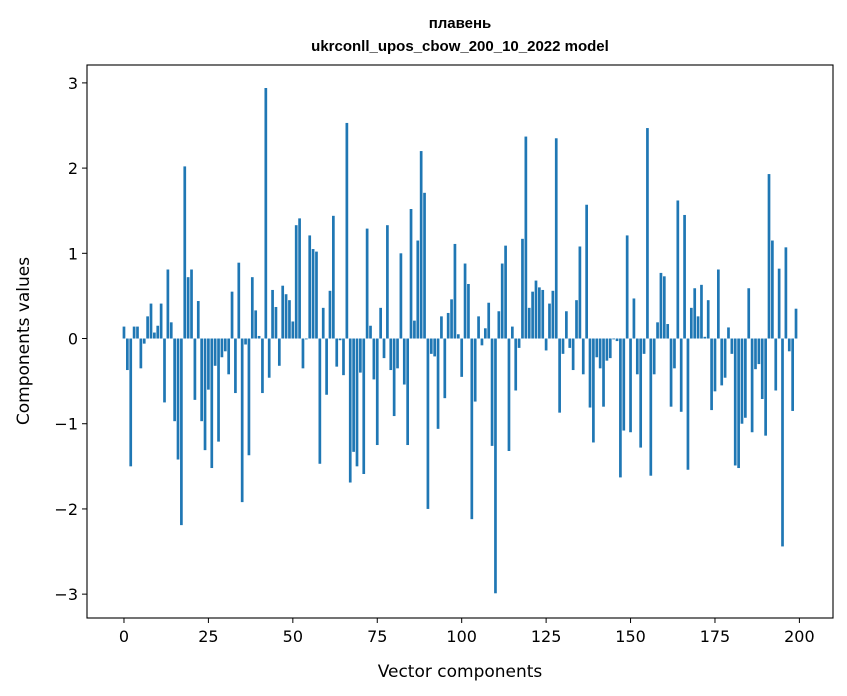 This screenshot has width=847, height=696. I want to click on y-tick-label: −2, so click(66, 509).